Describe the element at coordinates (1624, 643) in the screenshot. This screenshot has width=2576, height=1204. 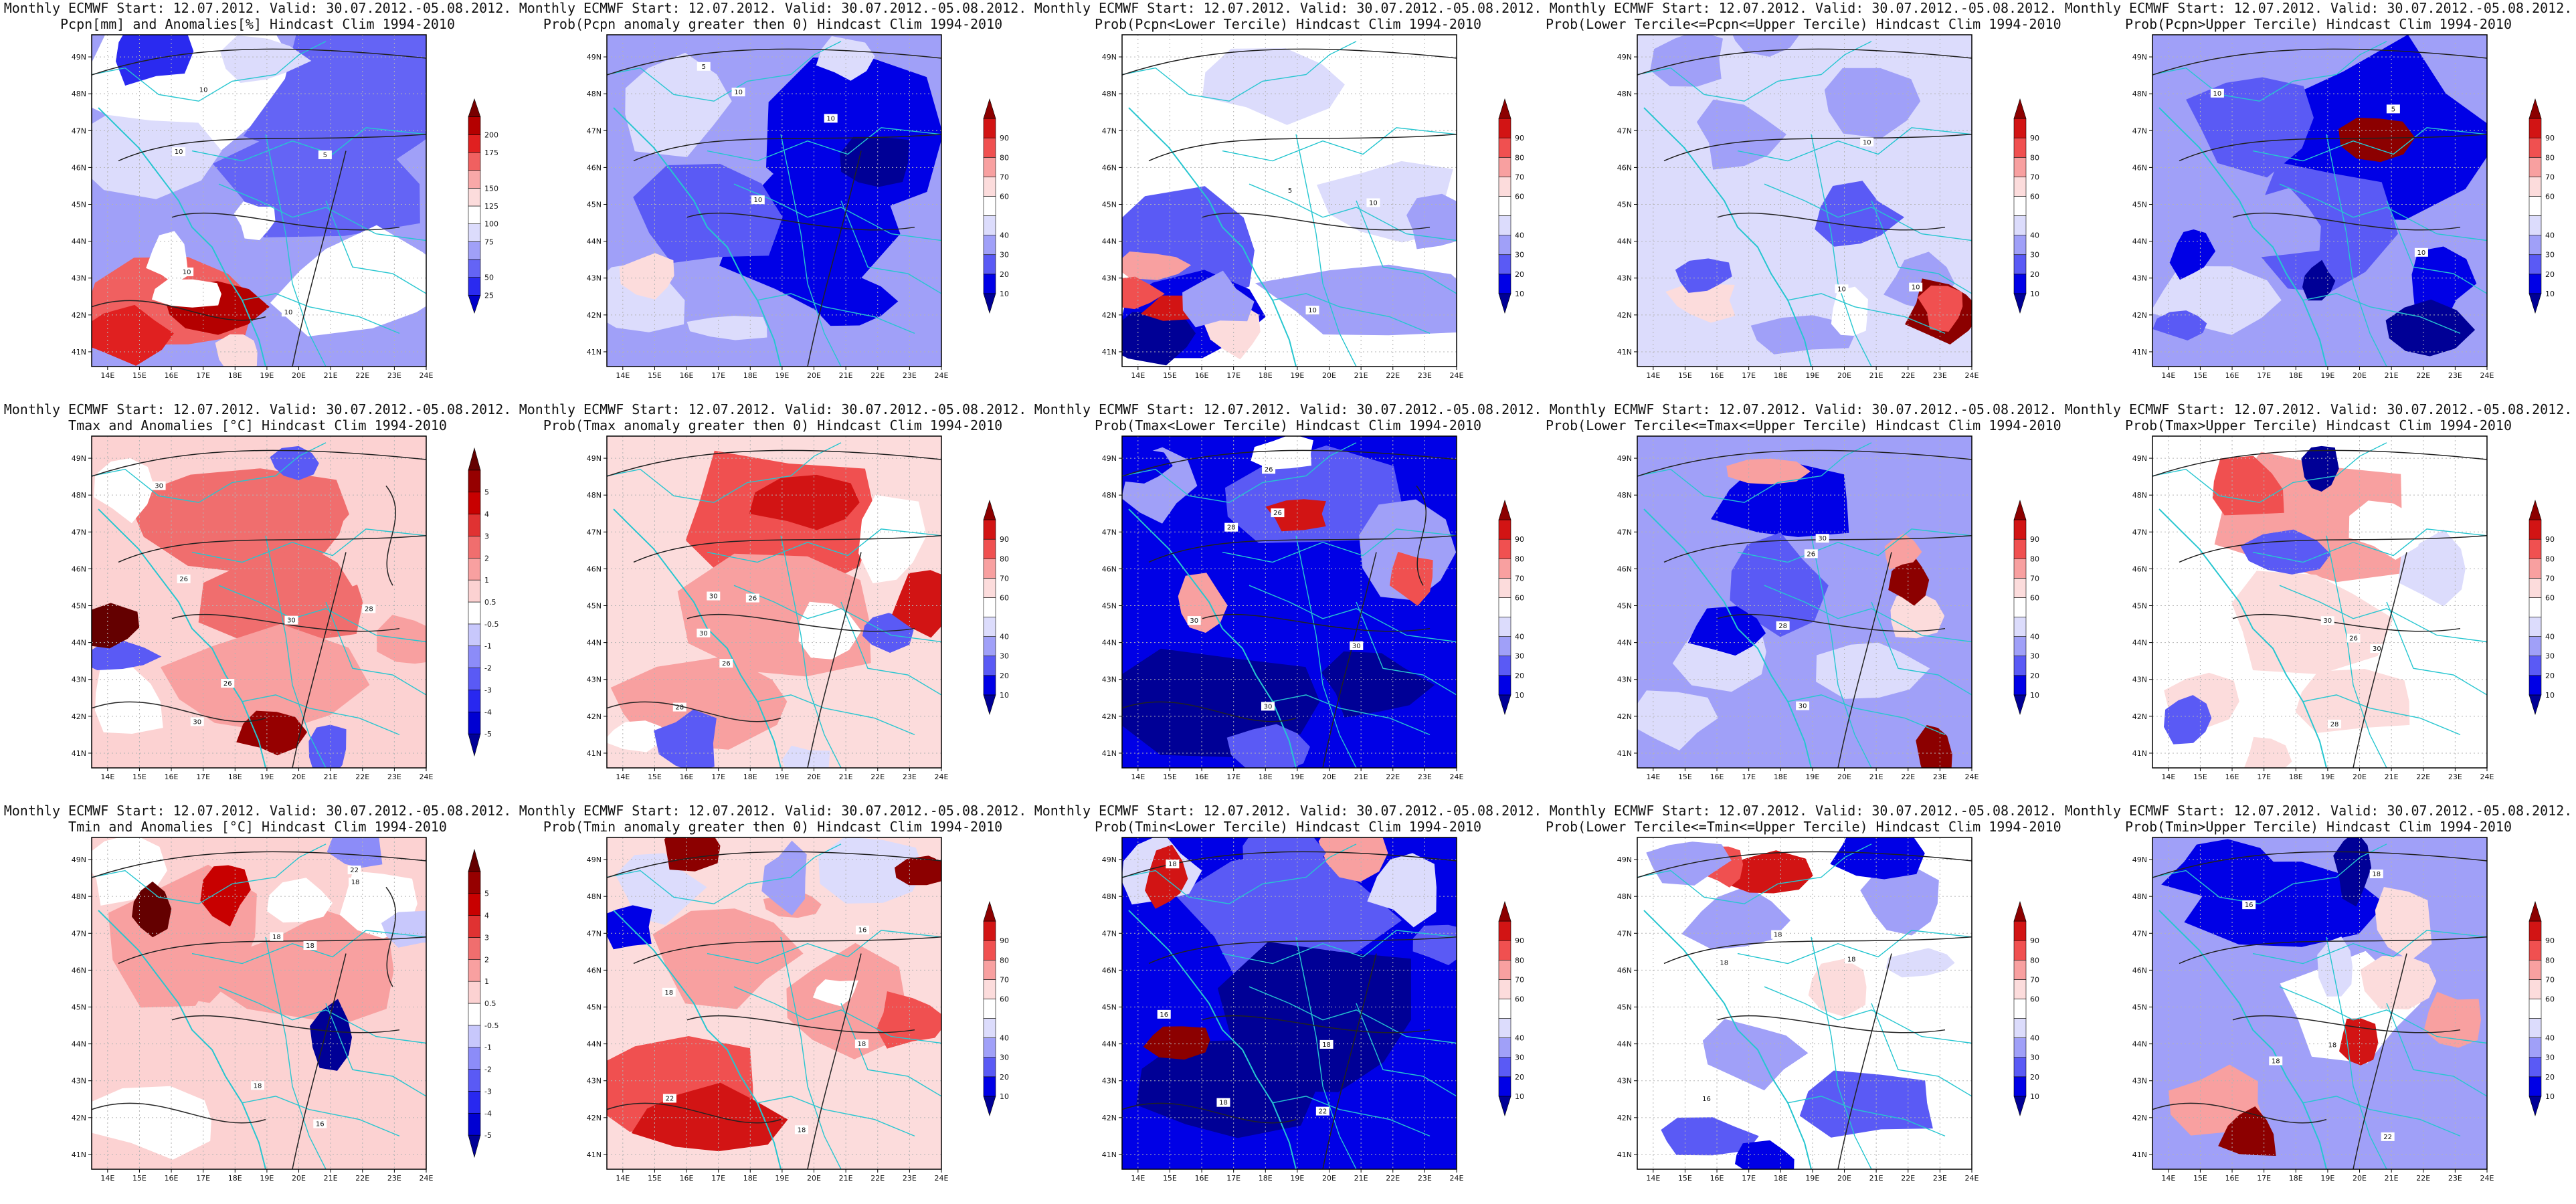
I see `y-tick-label: 44N` at that location.